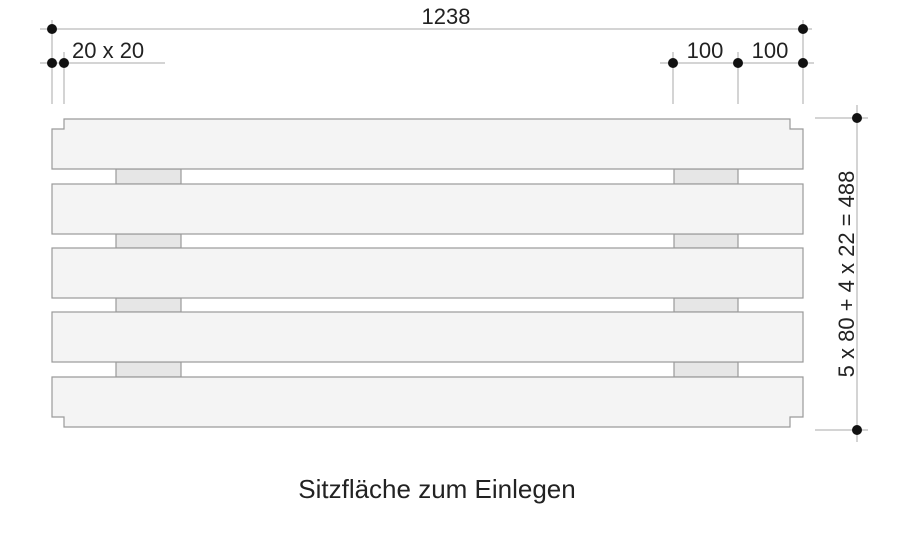 This screenshot has width=910, height=555. What do you see at coordinates (846, 274) in the screenshot?
I see `total-width-label: 5 x 80 + 4 x 22 = 488` at bounding box center [846, 274].